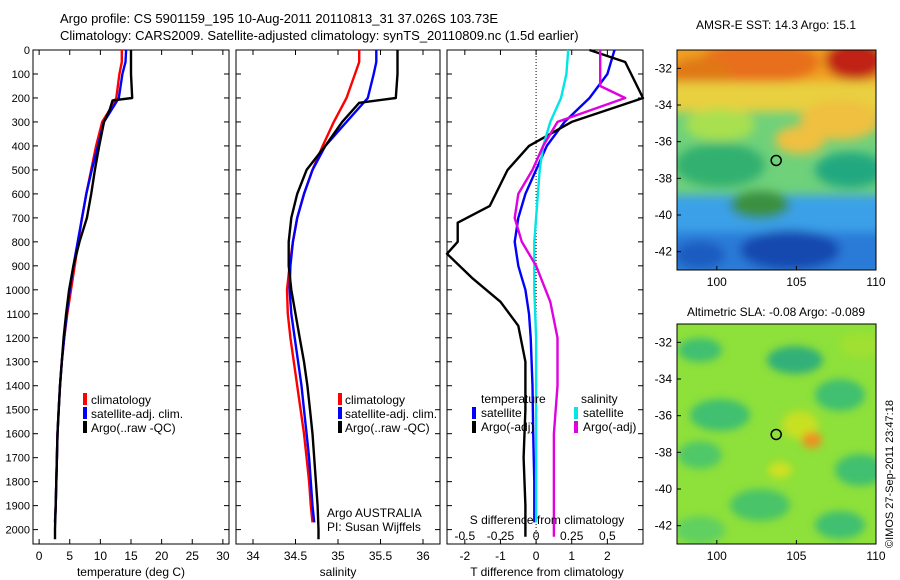 The image size is (900, 580). Describe the element at coordinates (776, 312) in the screenshot. I see `sla-map-title: Altimetric SLA: -0.08 Argo: -0.089` at that location.